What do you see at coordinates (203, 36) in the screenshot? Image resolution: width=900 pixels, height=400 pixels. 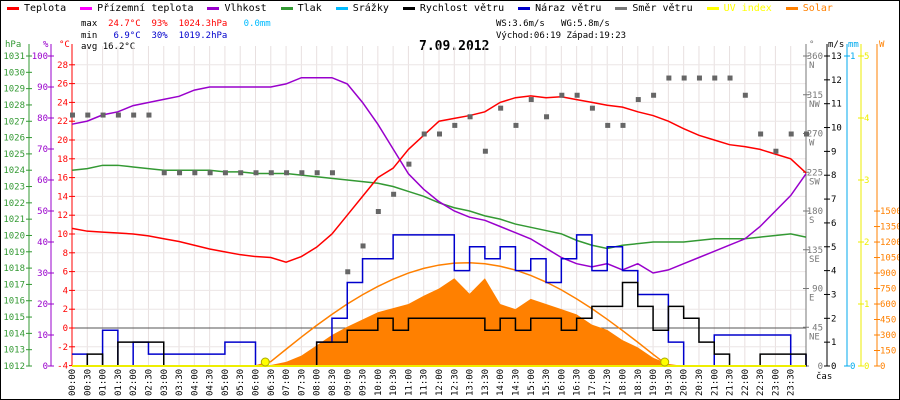 I see `min-press: 1019.2hPa` at bounding box center [203, 36].